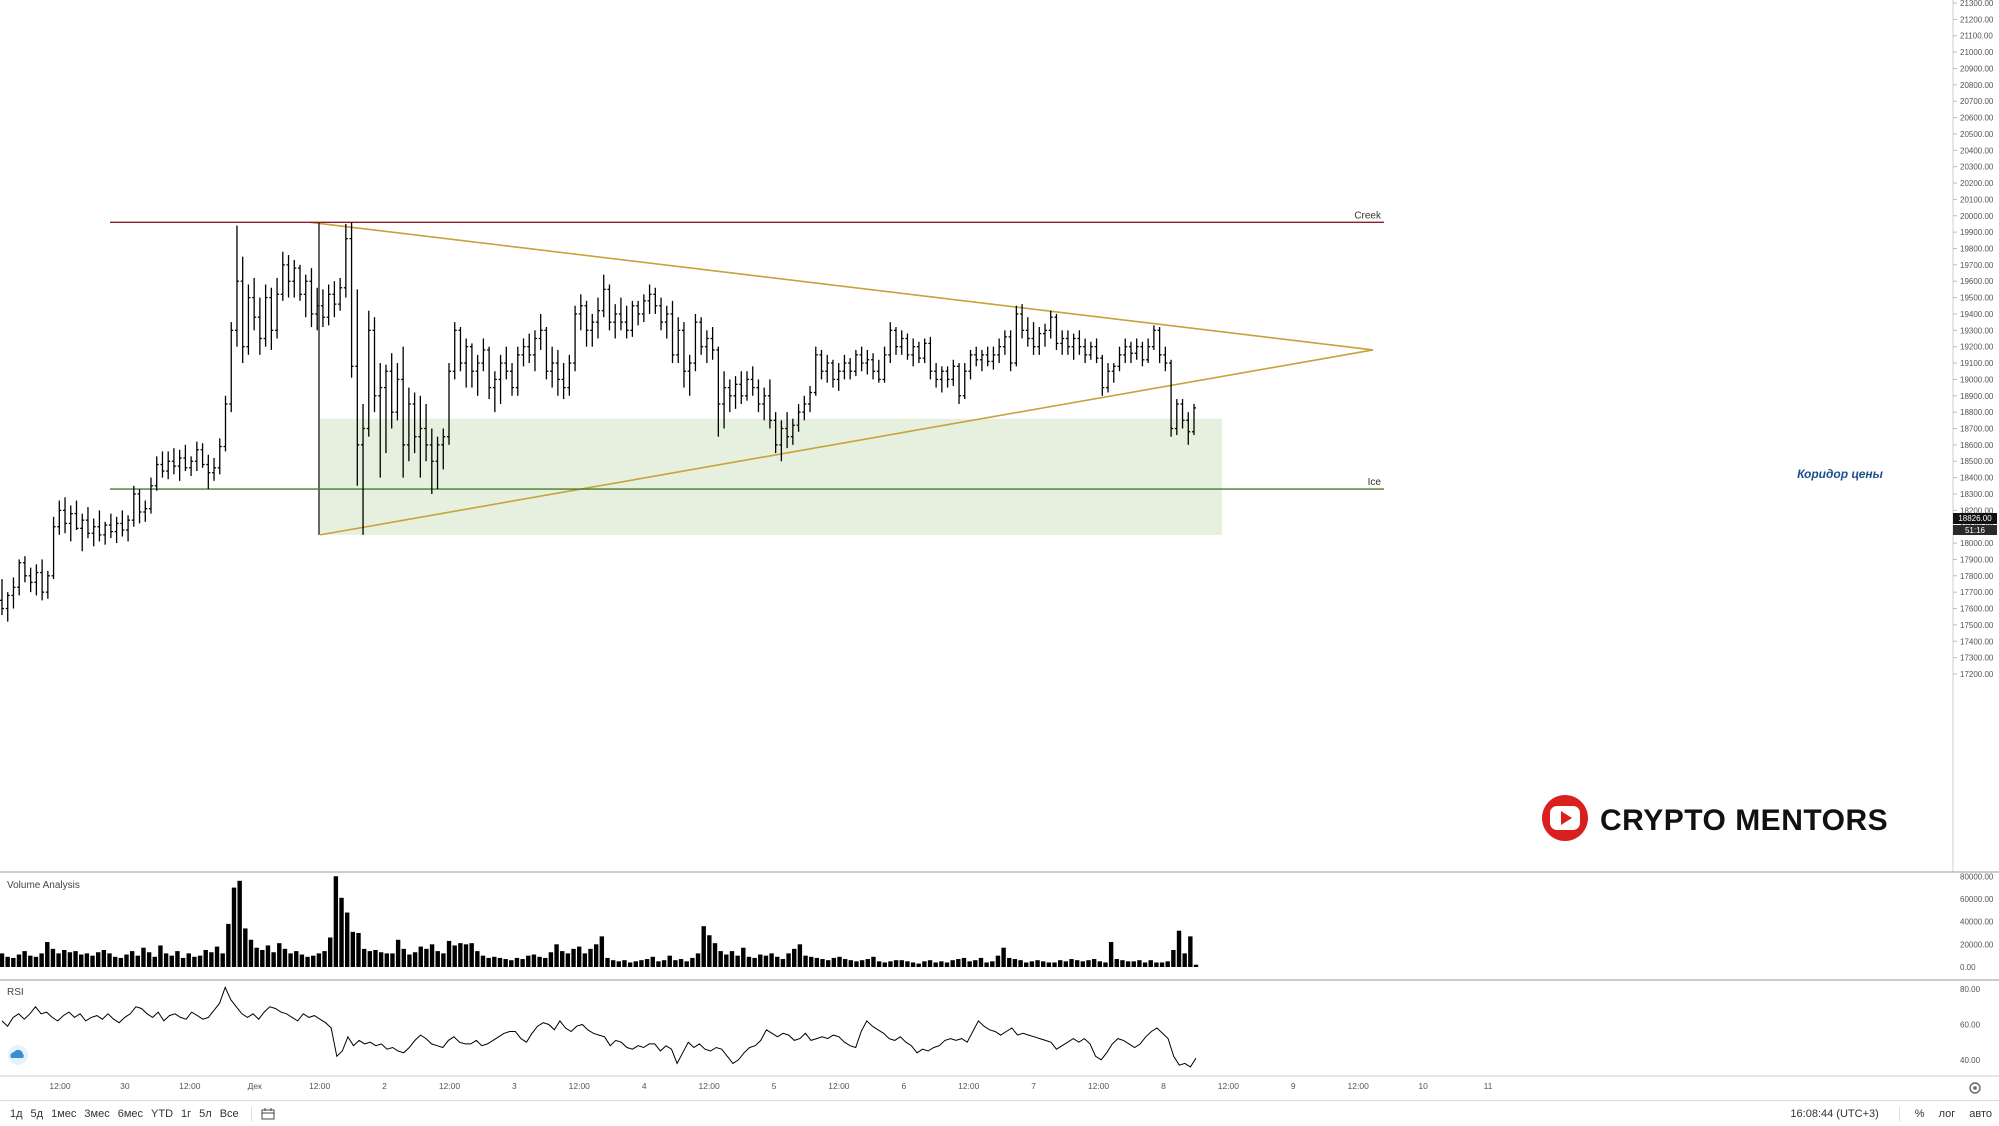 This screenshot has height=1126, width=1999. I want to click on time-tick-label: 2, so click(384, 1086).